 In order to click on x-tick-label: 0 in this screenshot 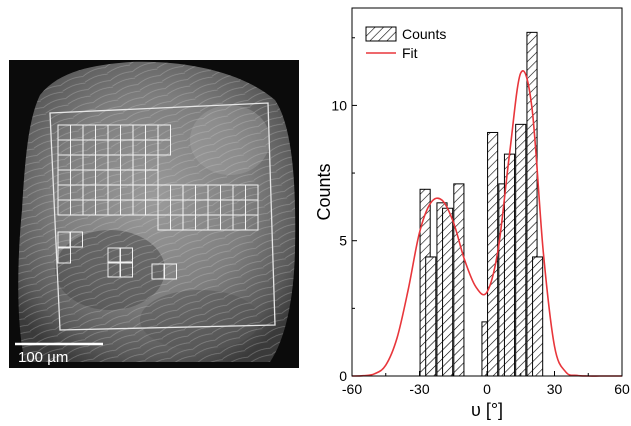, I will do `click(487, 389)`.